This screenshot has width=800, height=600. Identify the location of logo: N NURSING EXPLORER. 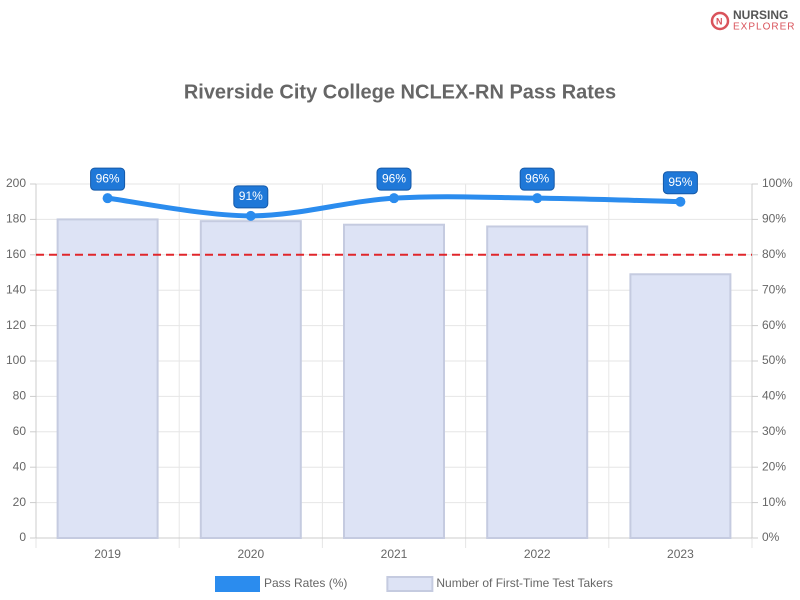
(752, 20).